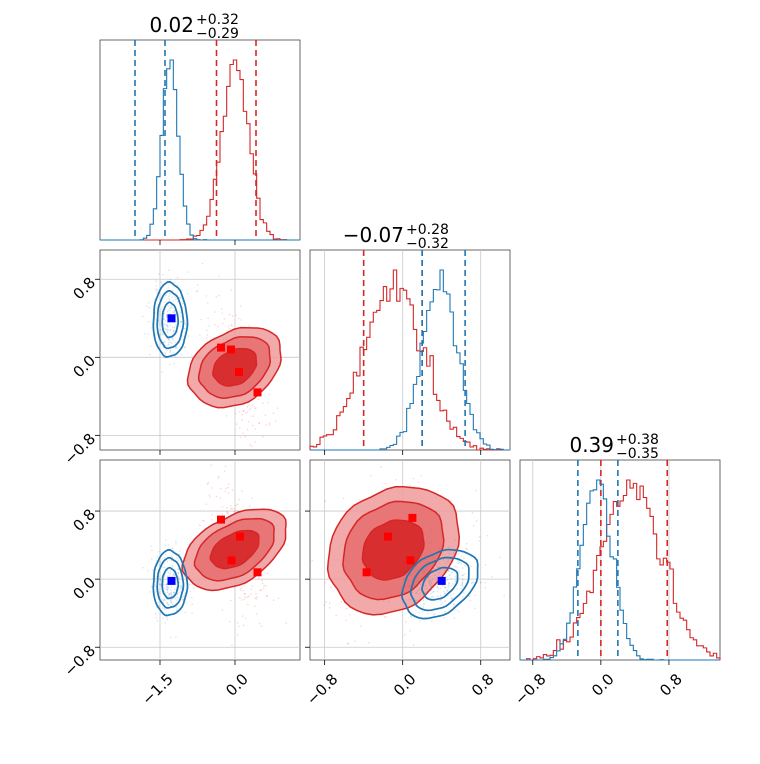  I want to click on x-tick-label: −0.8, so click(322, 689).